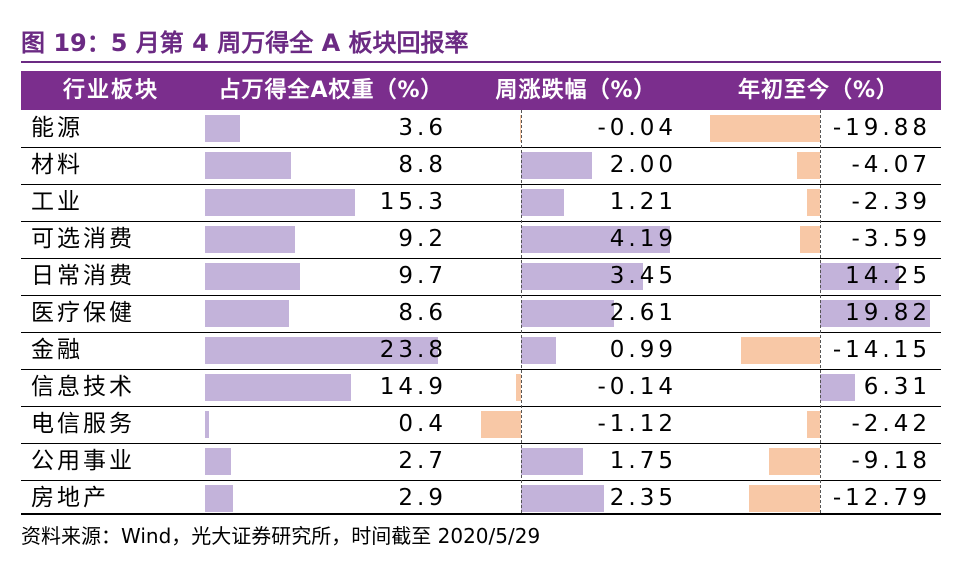  I want to click on table-row: 能源 3.6 -0.04 -19.88, so click(481, 128).